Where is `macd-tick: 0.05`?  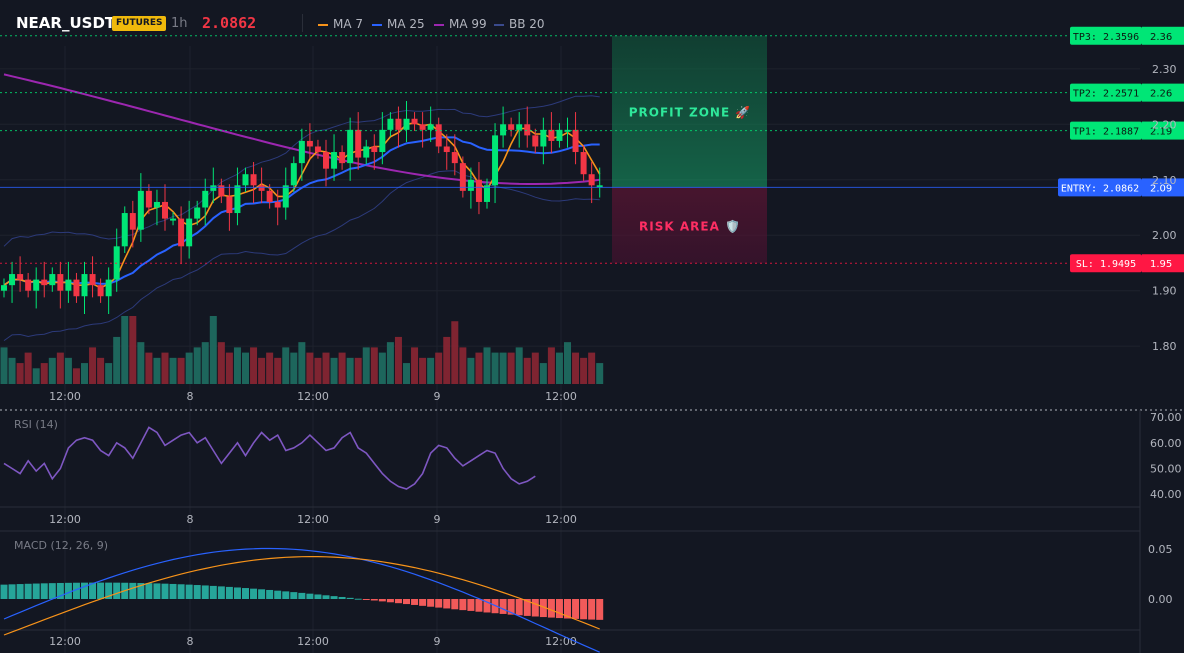
macd-tick: 0.05 is located at coordinates (1160, 549).